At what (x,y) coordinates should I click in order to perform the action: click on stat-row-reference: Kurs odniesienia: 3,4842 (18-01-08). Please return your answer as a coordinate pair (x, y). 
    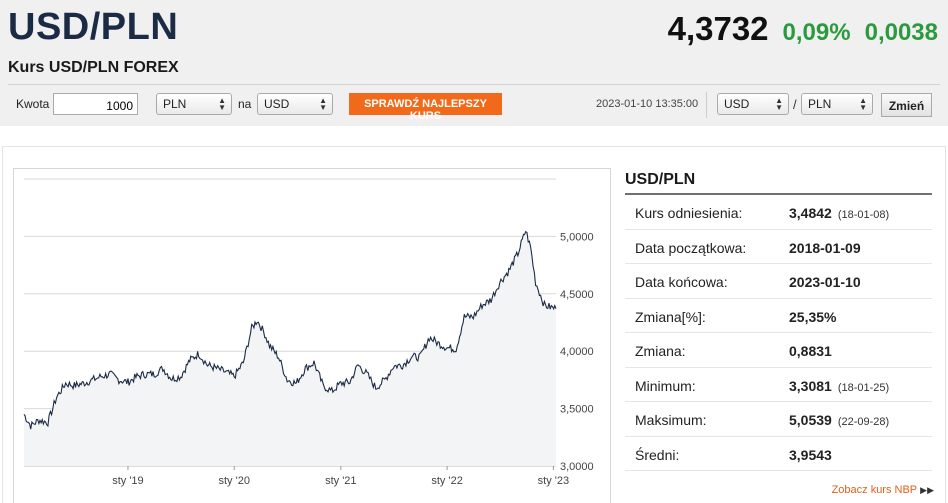
    Looking at the image, I should click on (778, 212).